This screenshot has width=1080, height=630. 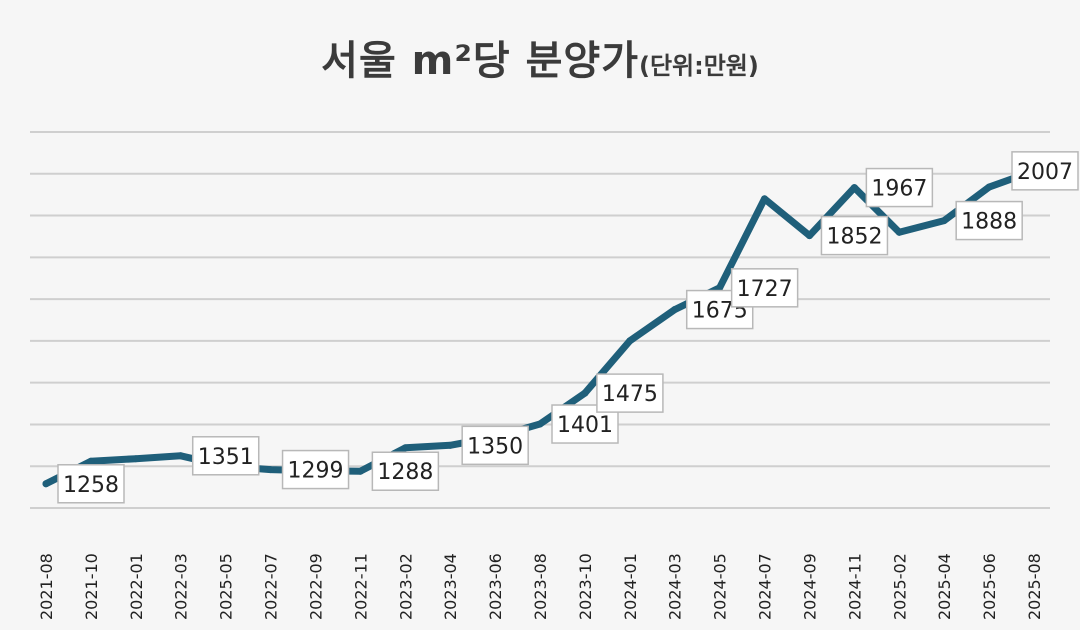 I want to click on data-label: 1288, so click(x=405, y=471).